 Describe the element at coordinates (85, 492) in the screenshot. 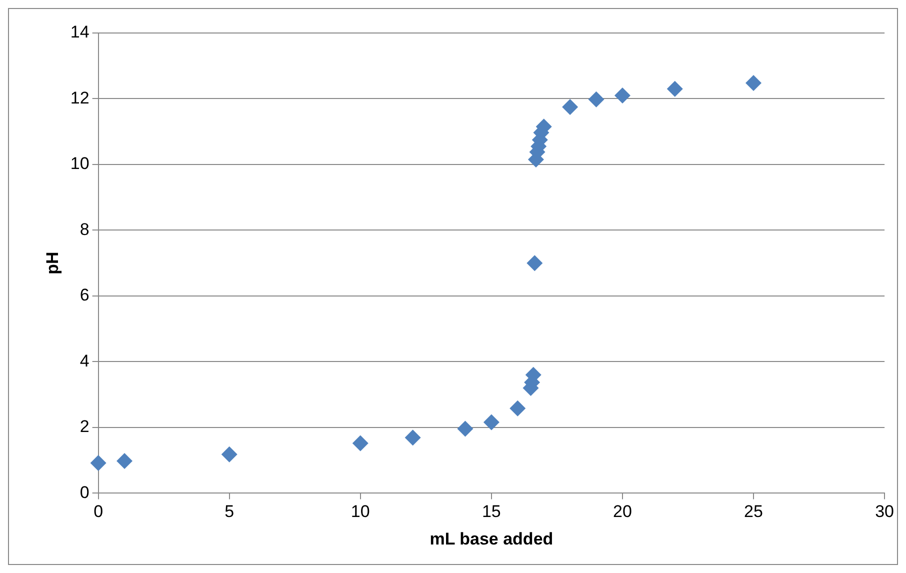

I see `y-tick-label: 0` at that location.